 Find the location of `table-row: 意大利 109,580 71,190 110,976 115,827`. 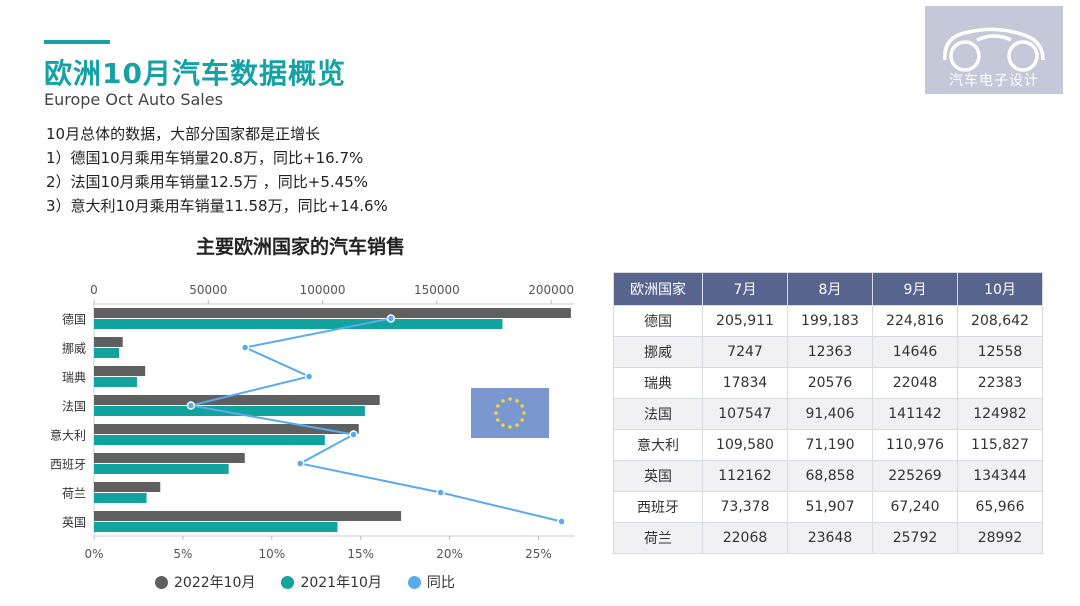

table-row: 意大利 109,580 71,190 110,976 115,827 is located at coordinates (828, 445).